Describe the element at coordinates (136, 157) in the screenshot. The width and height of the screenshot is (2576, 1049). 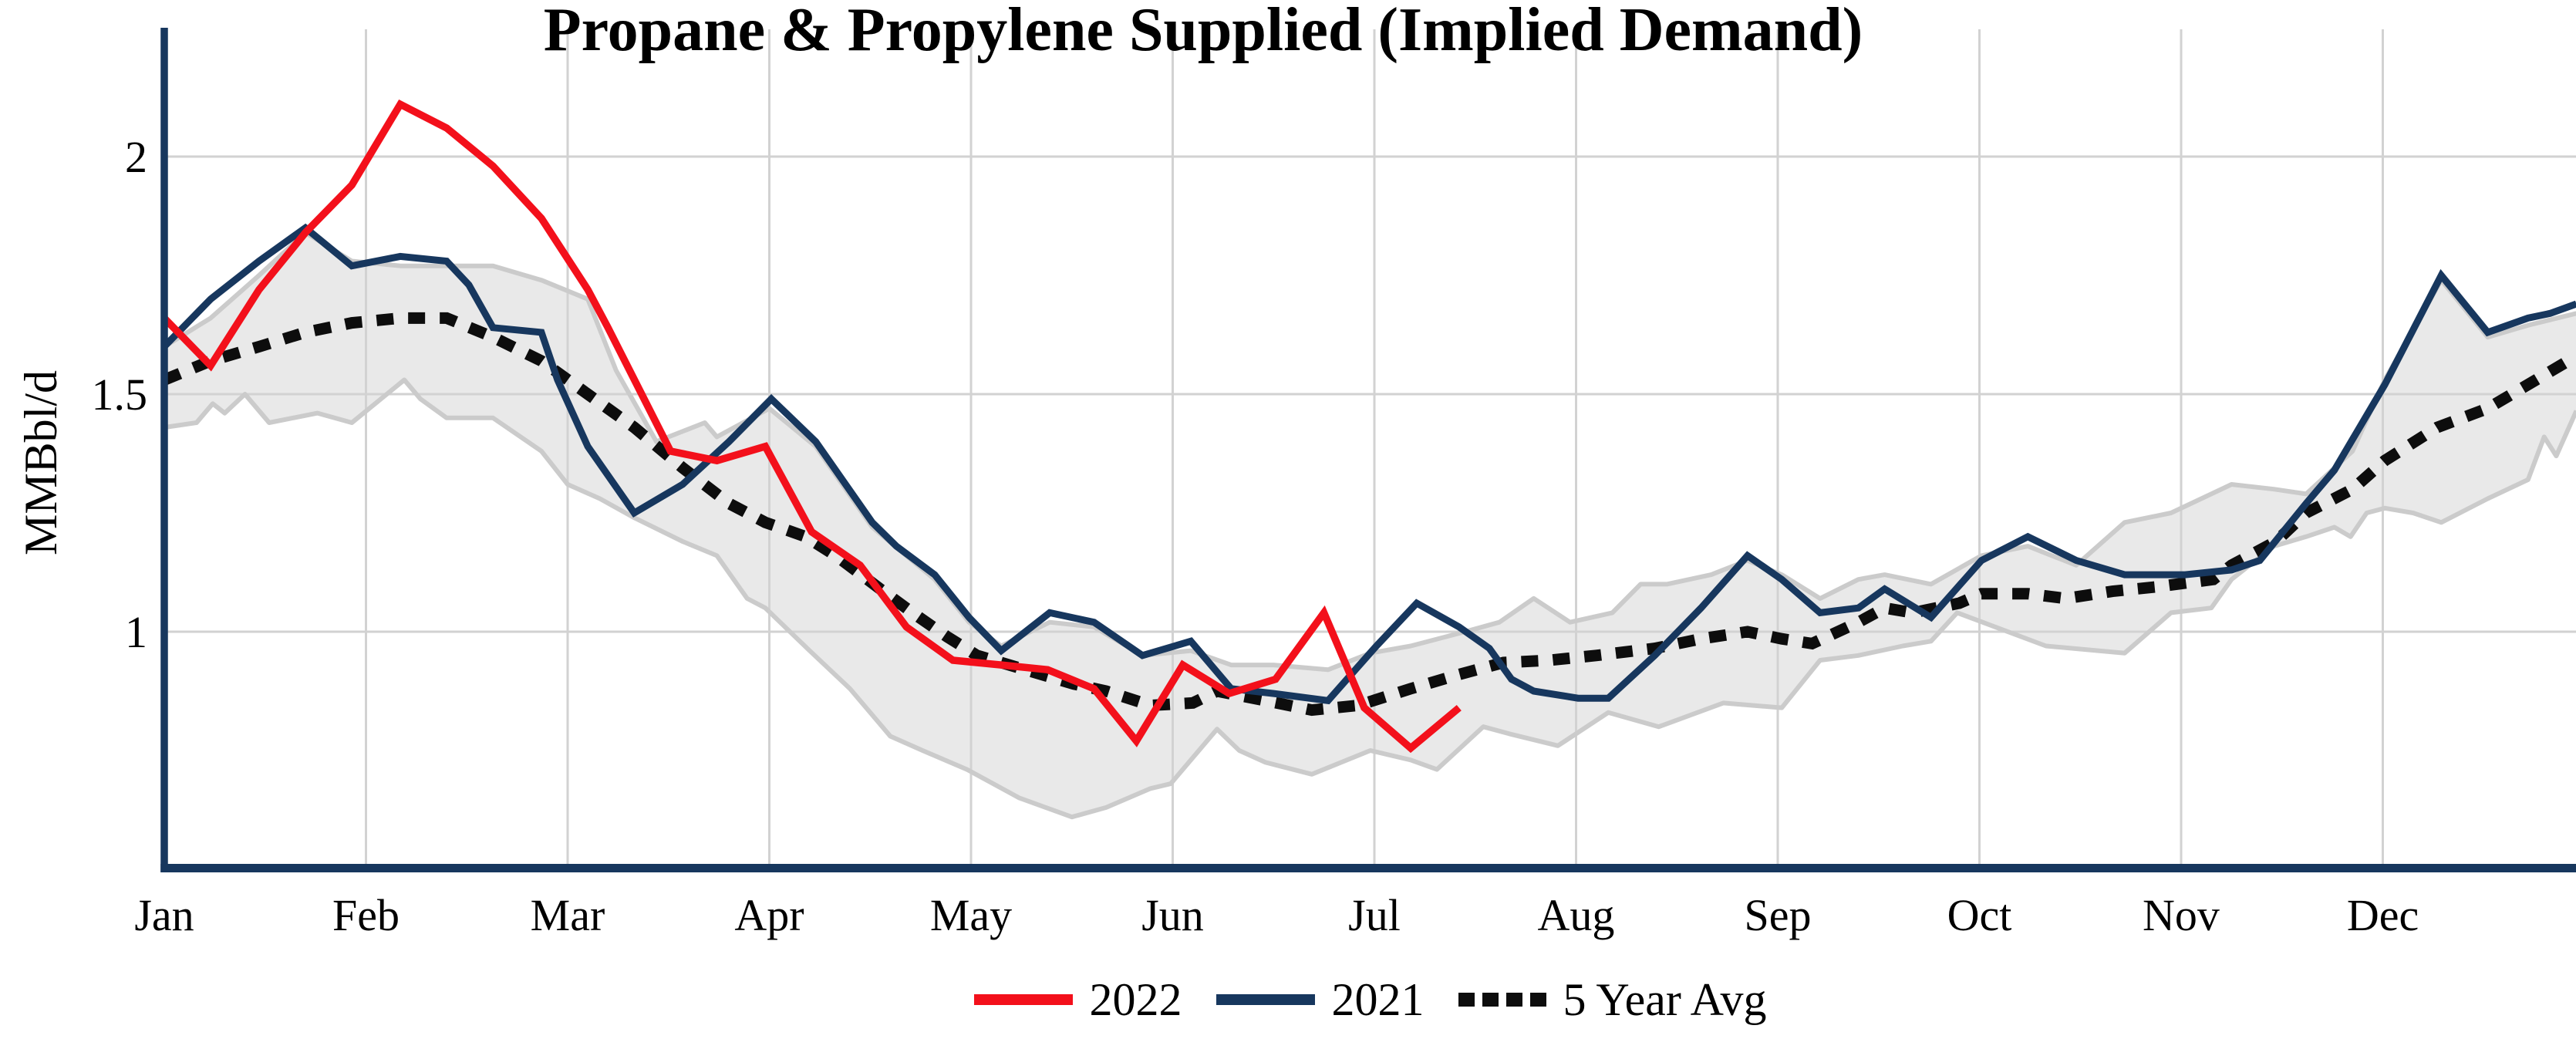
I see `y-tick-label-2: 2` at that location.